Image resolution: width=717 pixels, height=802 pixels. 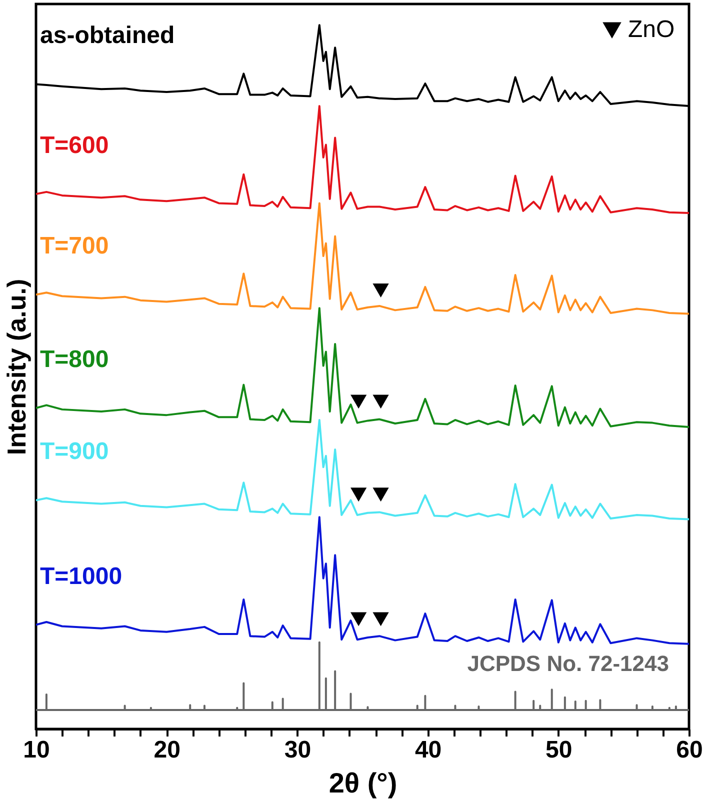 I want to click on legend-label: ZnO, so click(x=651, y=29).